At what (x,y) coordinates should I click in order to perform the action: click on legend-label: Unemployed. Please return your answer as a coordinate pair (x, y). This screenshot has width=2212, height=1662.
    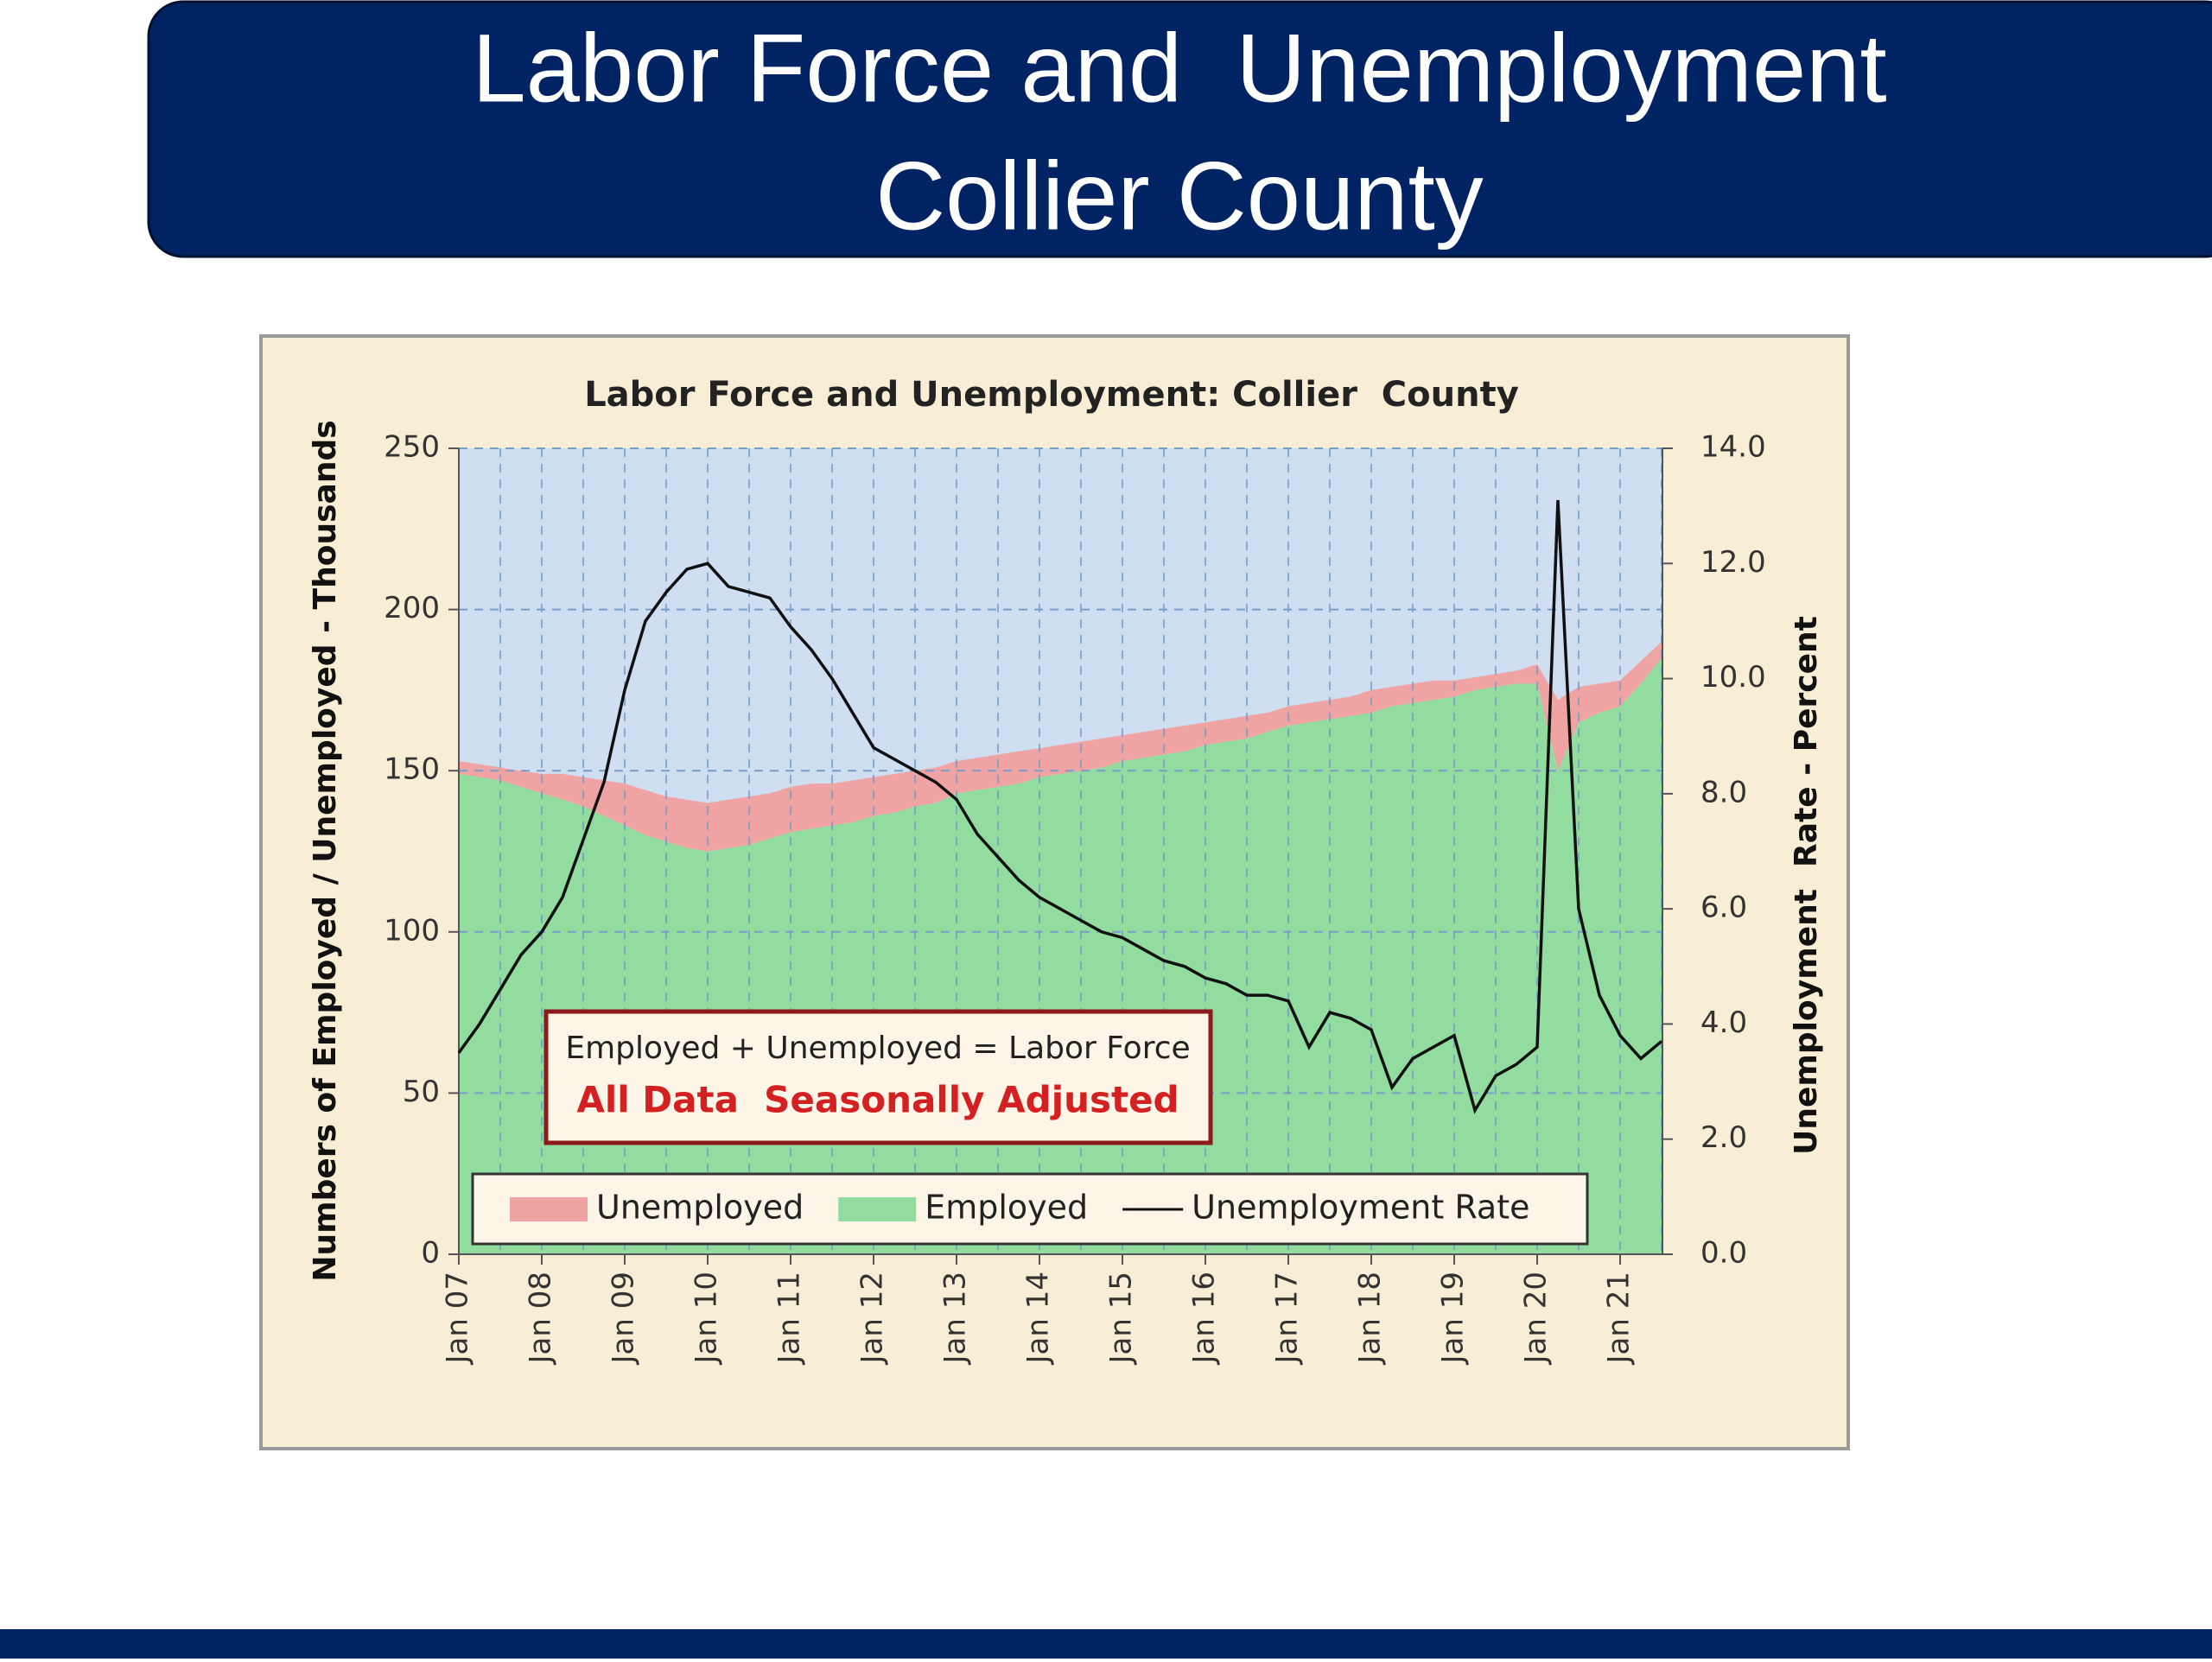
    Looking at the image, I should click on (700, 1208).